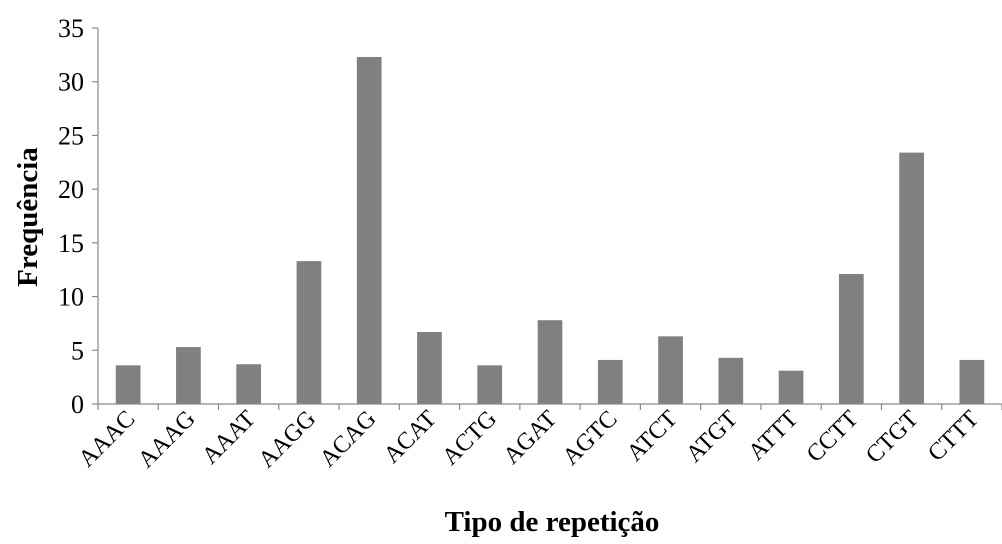 The width and height of the screenshot is (1002, 544). I want to click on bar-CTTT, so click(972, 381).